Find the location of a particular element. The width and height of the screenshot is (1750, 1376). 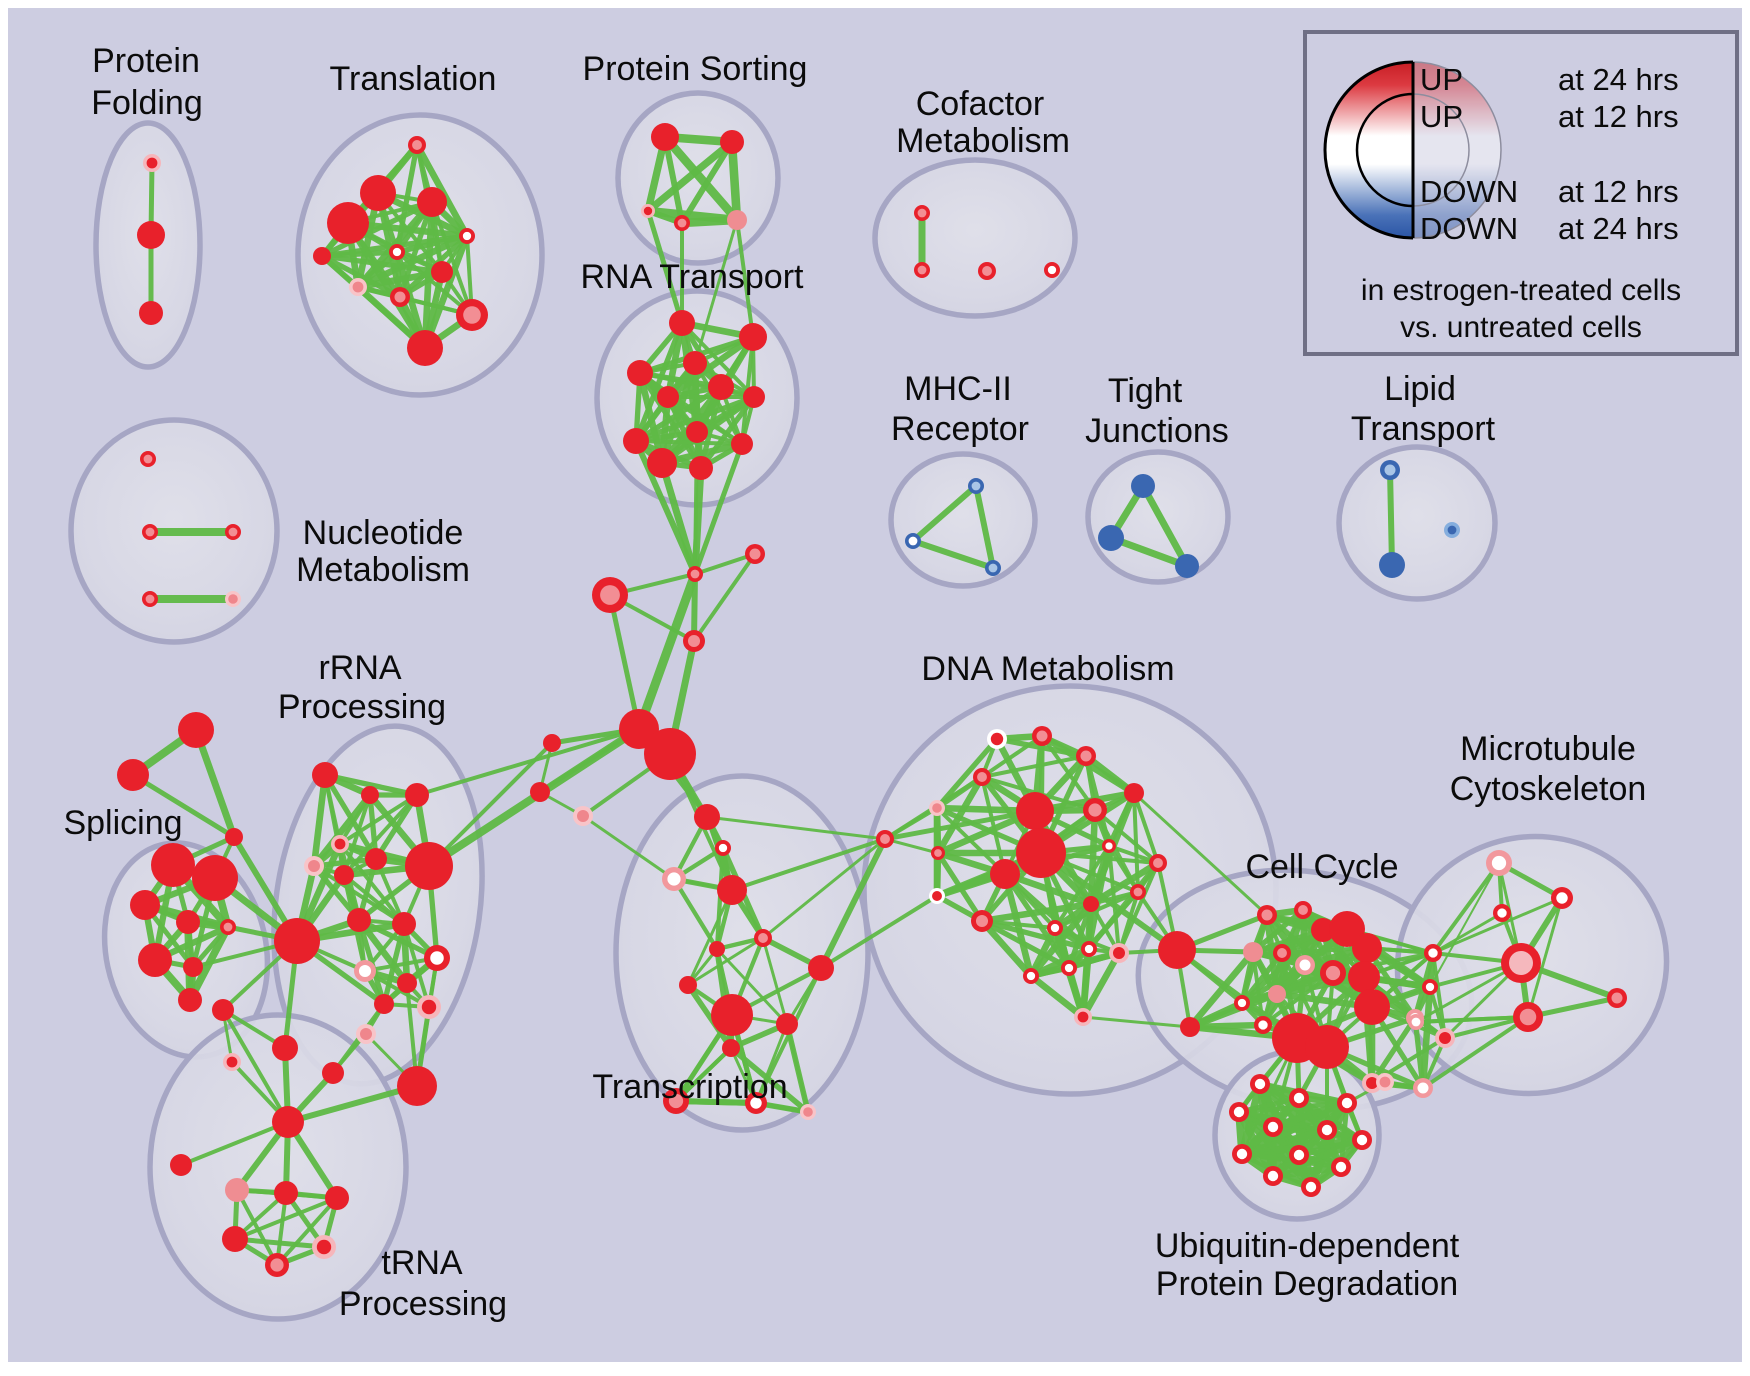

network-node-blue is located at coordinates (1143, 486).